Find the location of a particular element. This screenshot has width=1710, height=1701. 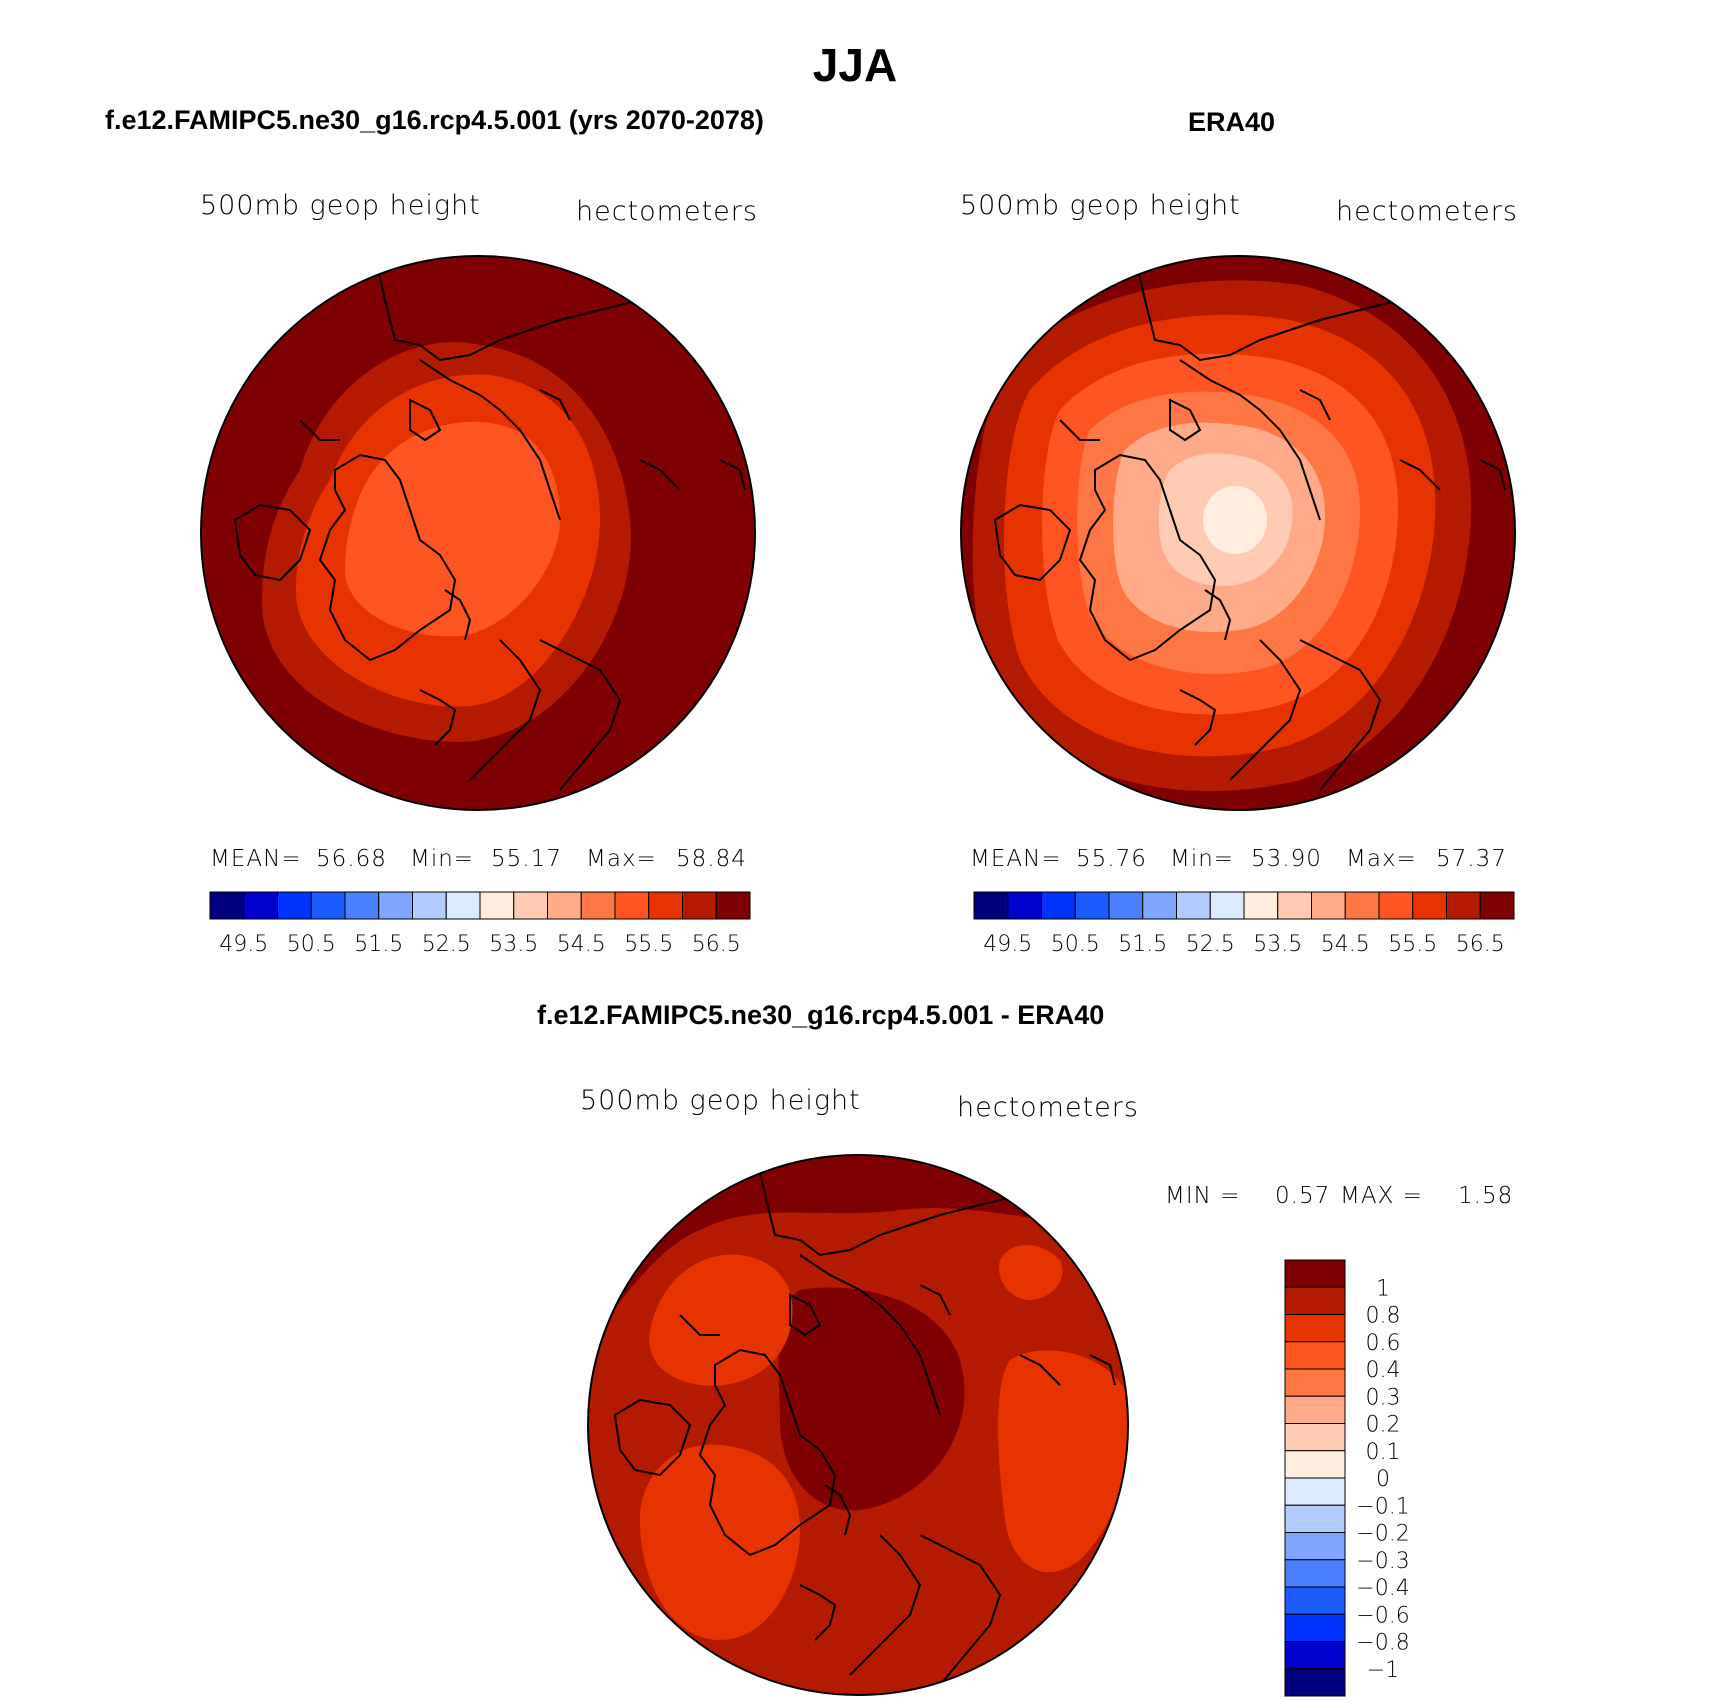

colorbar-3-tick-label: 0.1 is located at coordinates (1383, 1452).